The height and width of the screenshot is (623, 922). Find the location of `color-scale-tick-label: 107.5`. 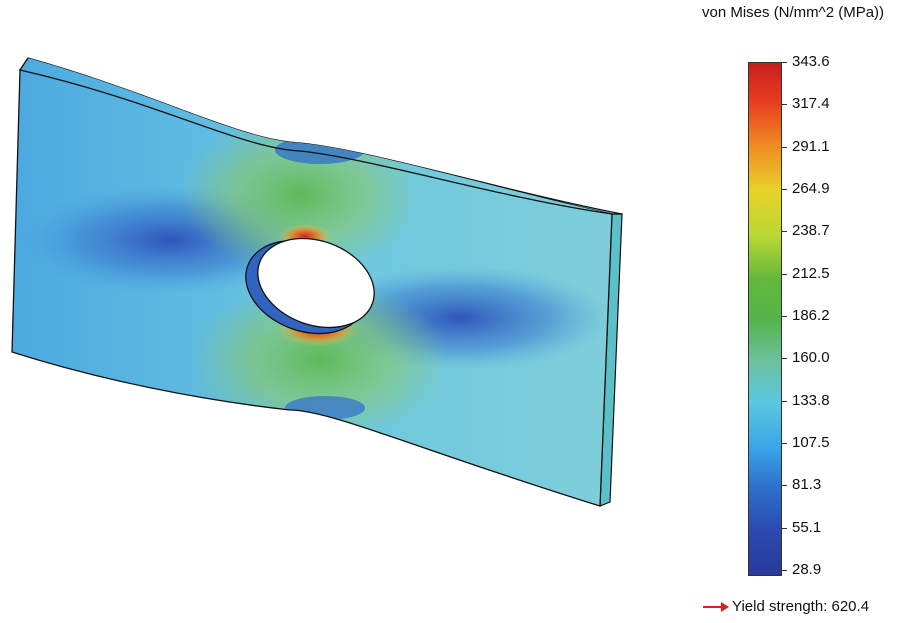

color-scale-tick-label: 107.5 is located at coordinates (811, 442).